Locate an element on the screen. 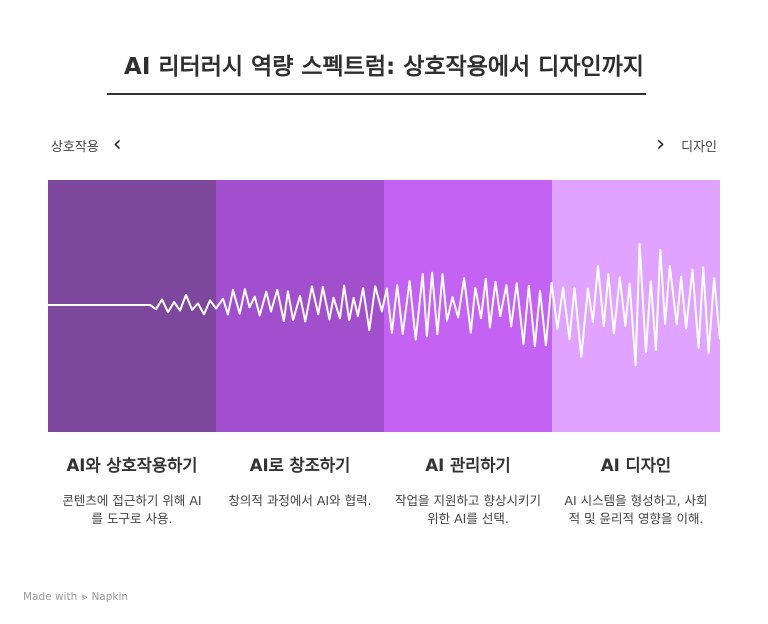  axis-left-label: 상호작용 is located at coordinates (75, 147).